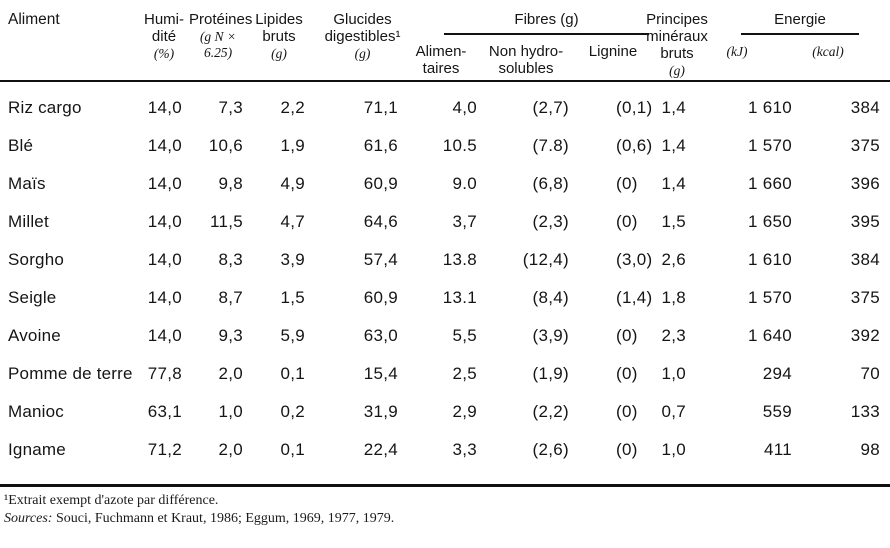 Image resolution: width=890 pixels, height=548 pixels. I want to click on value-cell: (0,1), so click(634, 107).